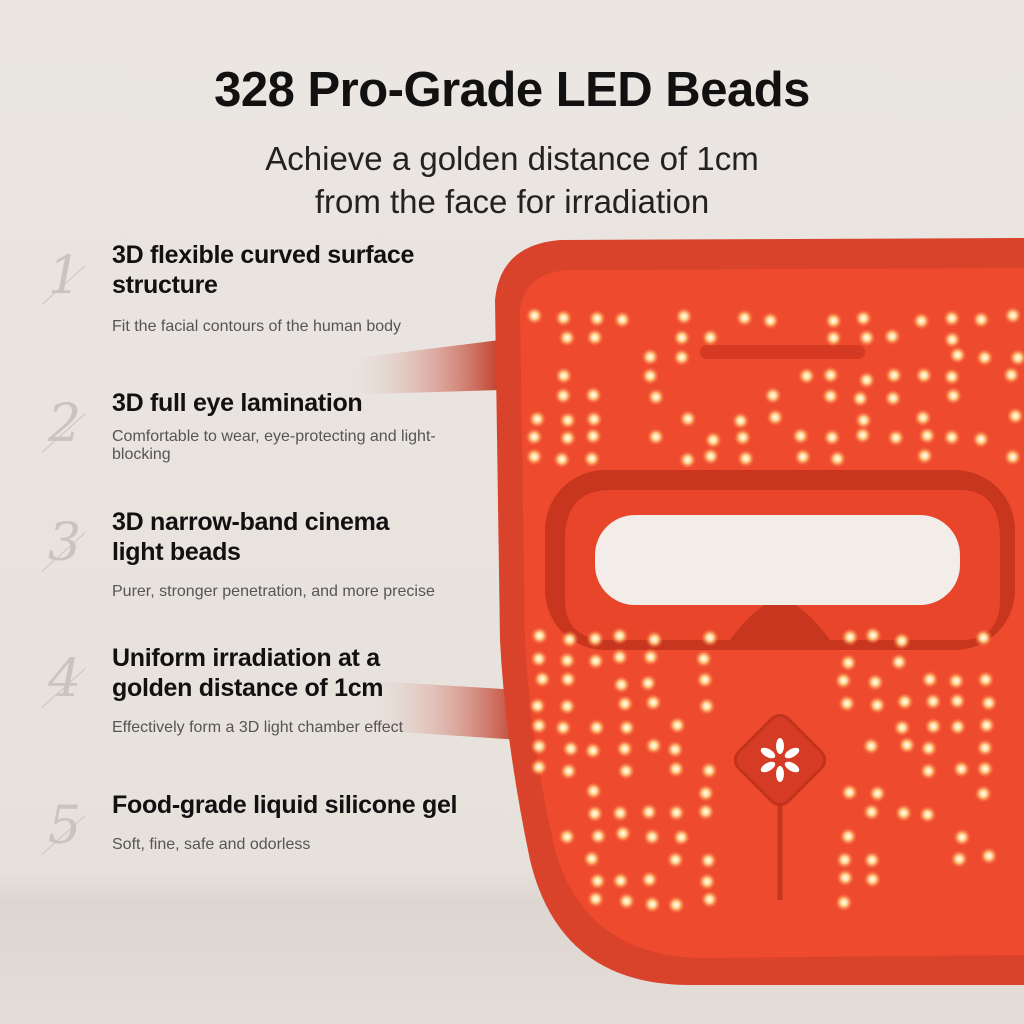 This screenshot has height=1024, width=1024. Describe the element at coordinates (782, 352) in the screenshot. I see `nose-slot` at that location.